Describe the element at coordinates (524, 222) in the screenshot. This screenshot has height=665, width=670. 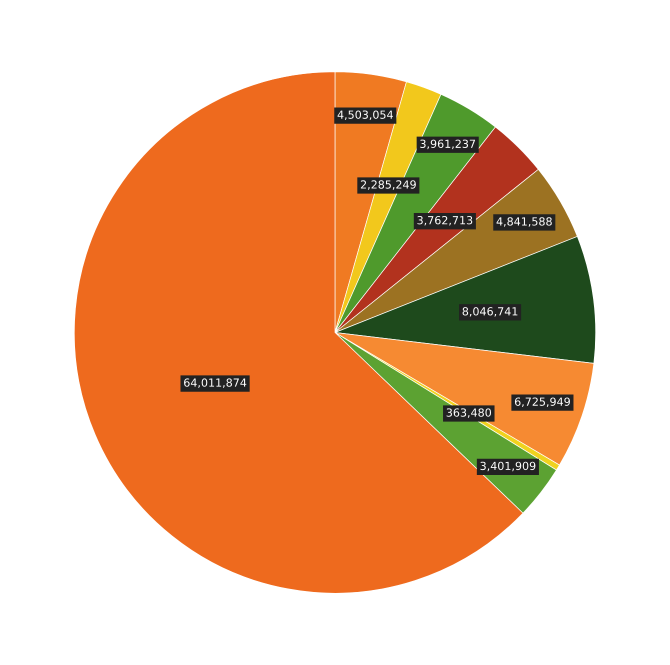
I see `data-label: 4,841,588` at that location.